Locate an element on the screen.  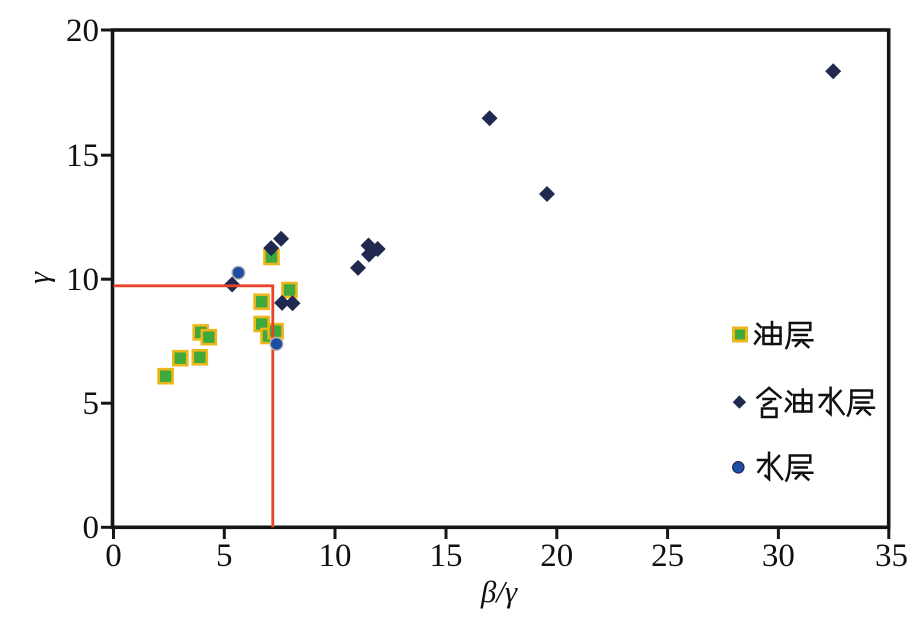
svg-text: 30 is located at coordinates (778, 556).